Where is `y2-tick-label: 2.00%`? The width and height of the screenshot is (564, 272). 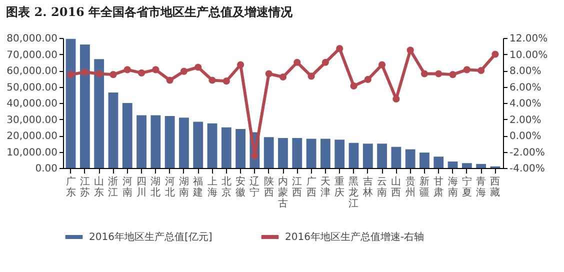
y2-tick-label: 2.00% is located at coordinates (526, 120).